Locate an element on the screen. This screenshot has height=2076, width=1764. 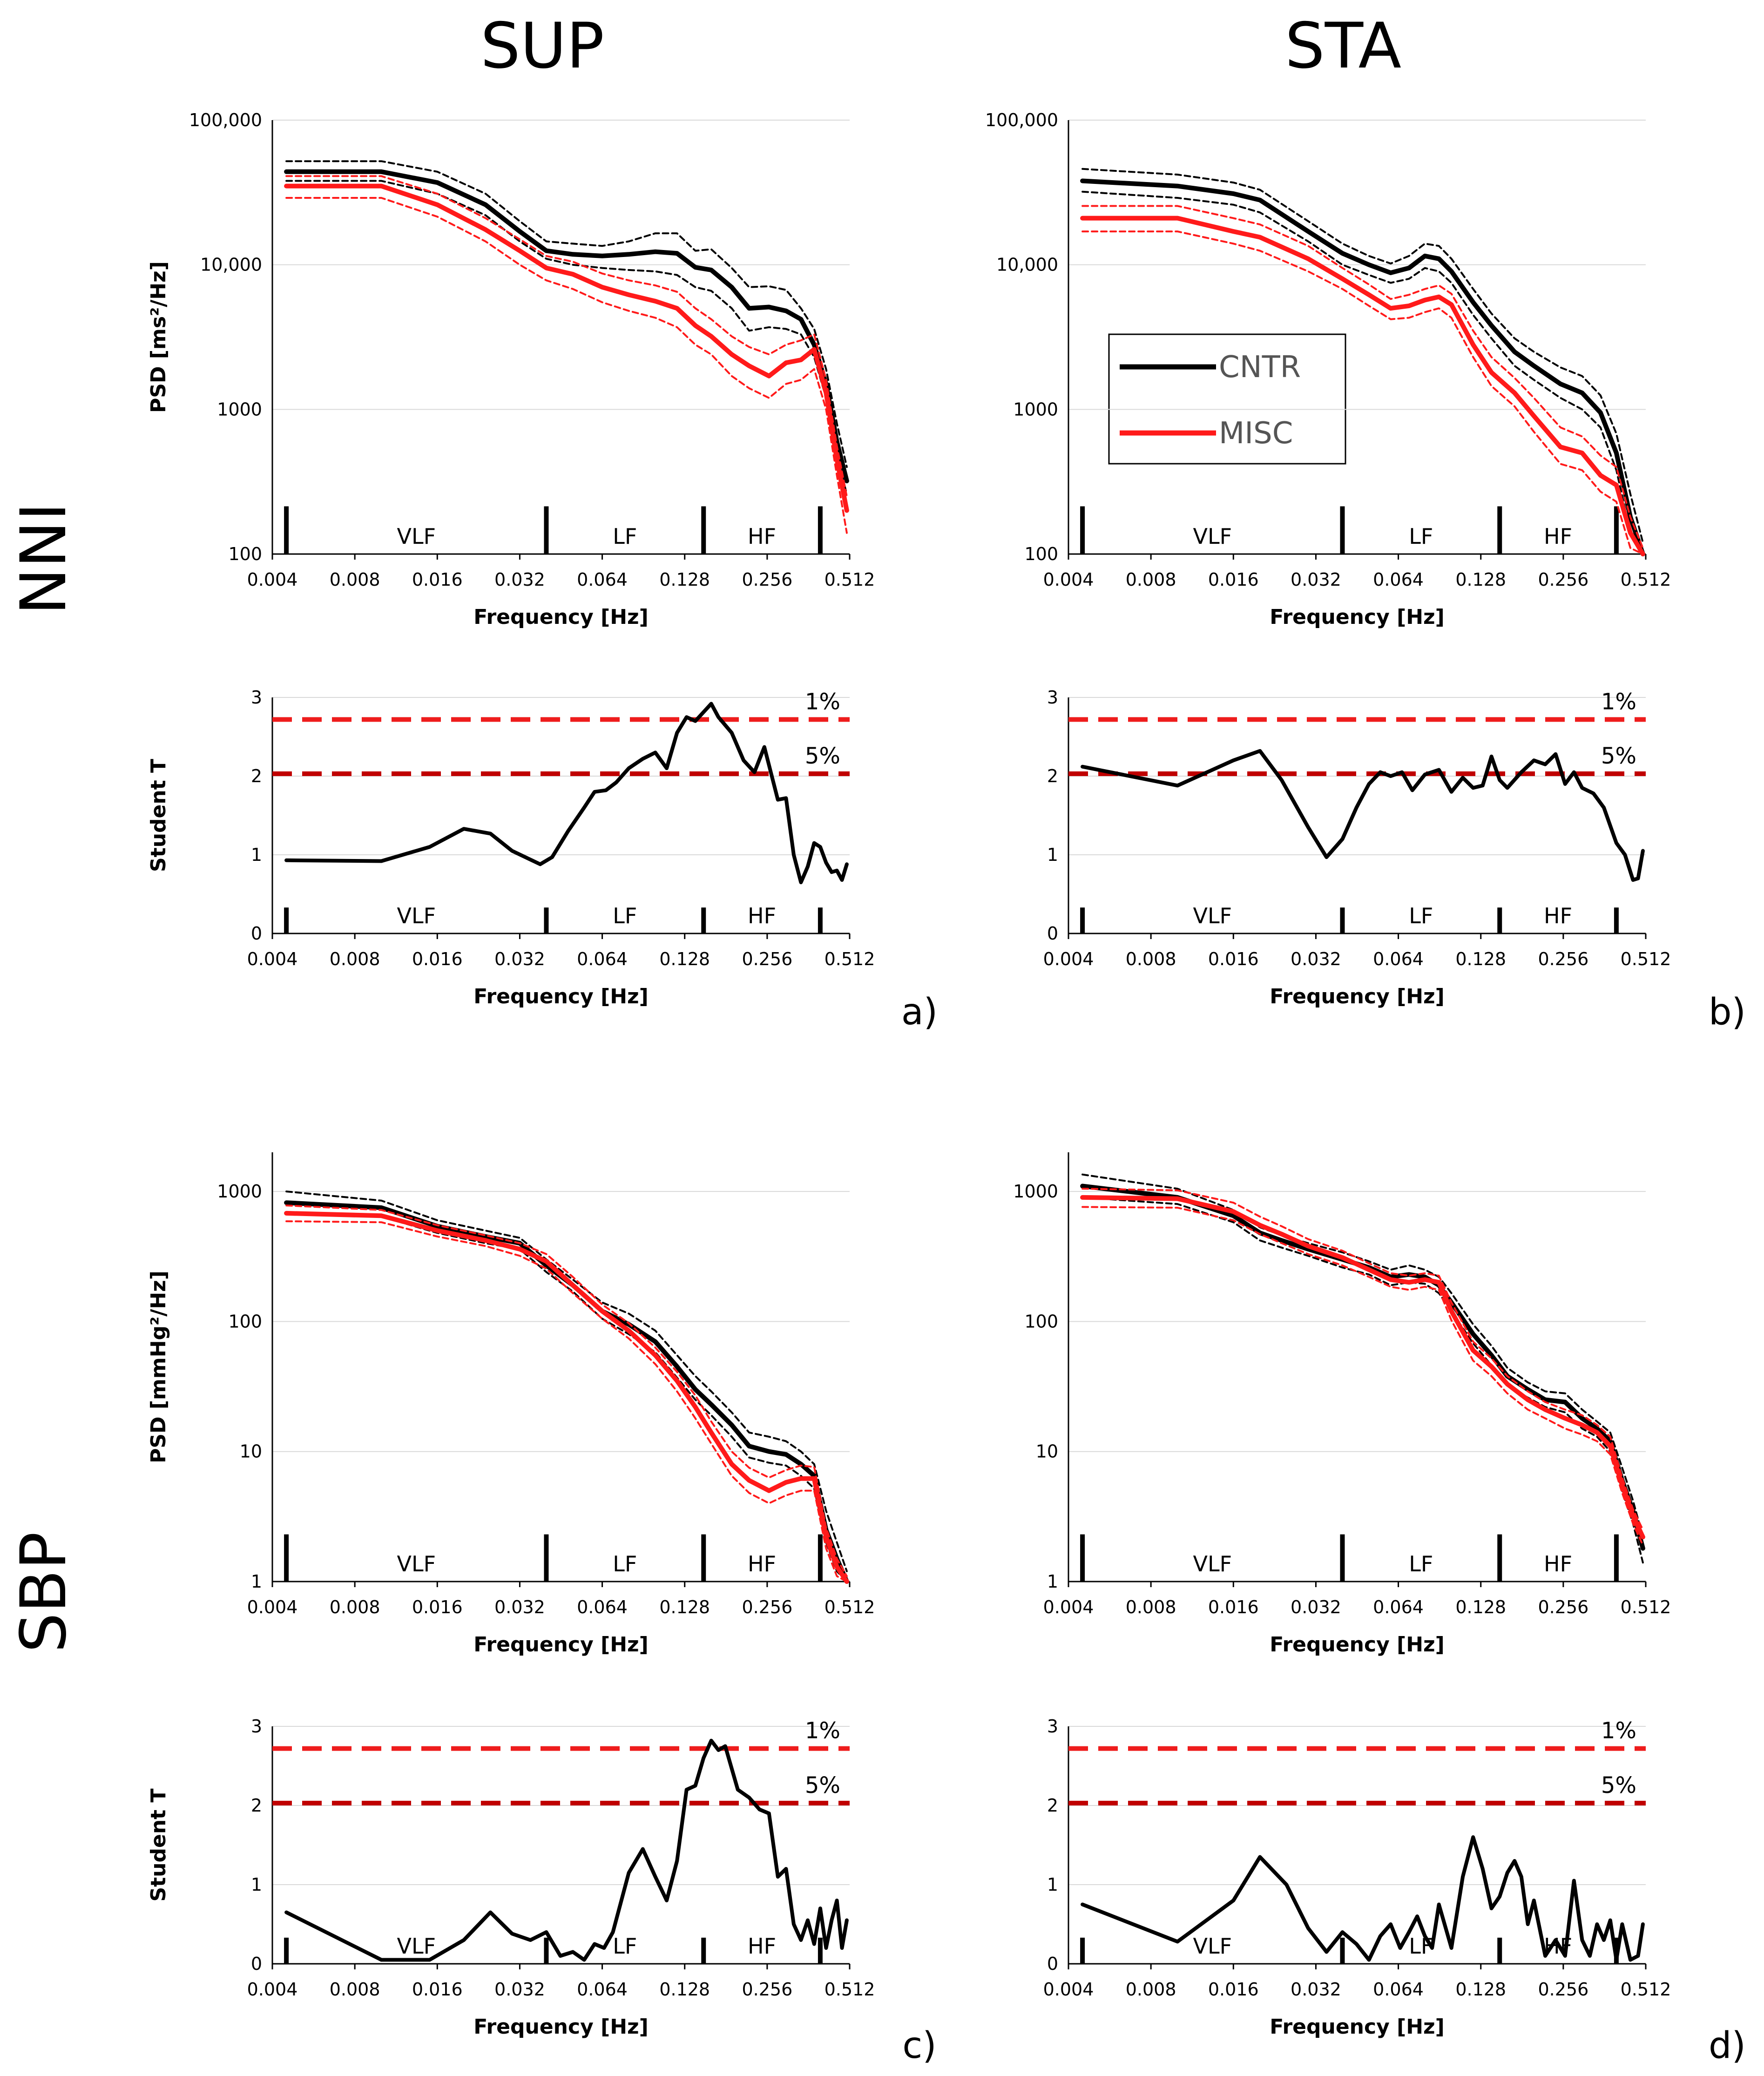
panel-label-d: d) is located at coordinates (1727, 2046).